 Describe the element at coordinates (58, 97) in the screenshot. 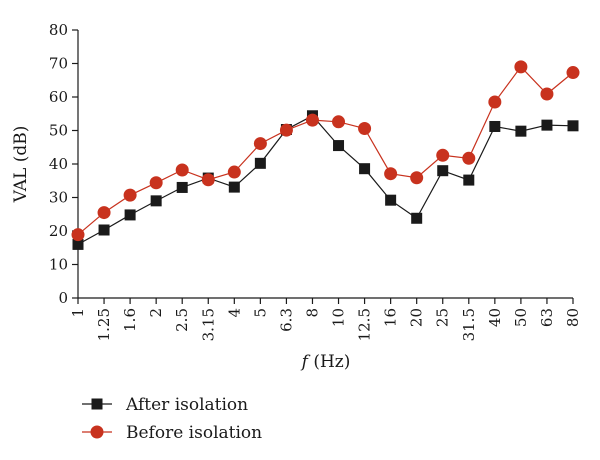

I see `y-tick-label: 60` at that location.